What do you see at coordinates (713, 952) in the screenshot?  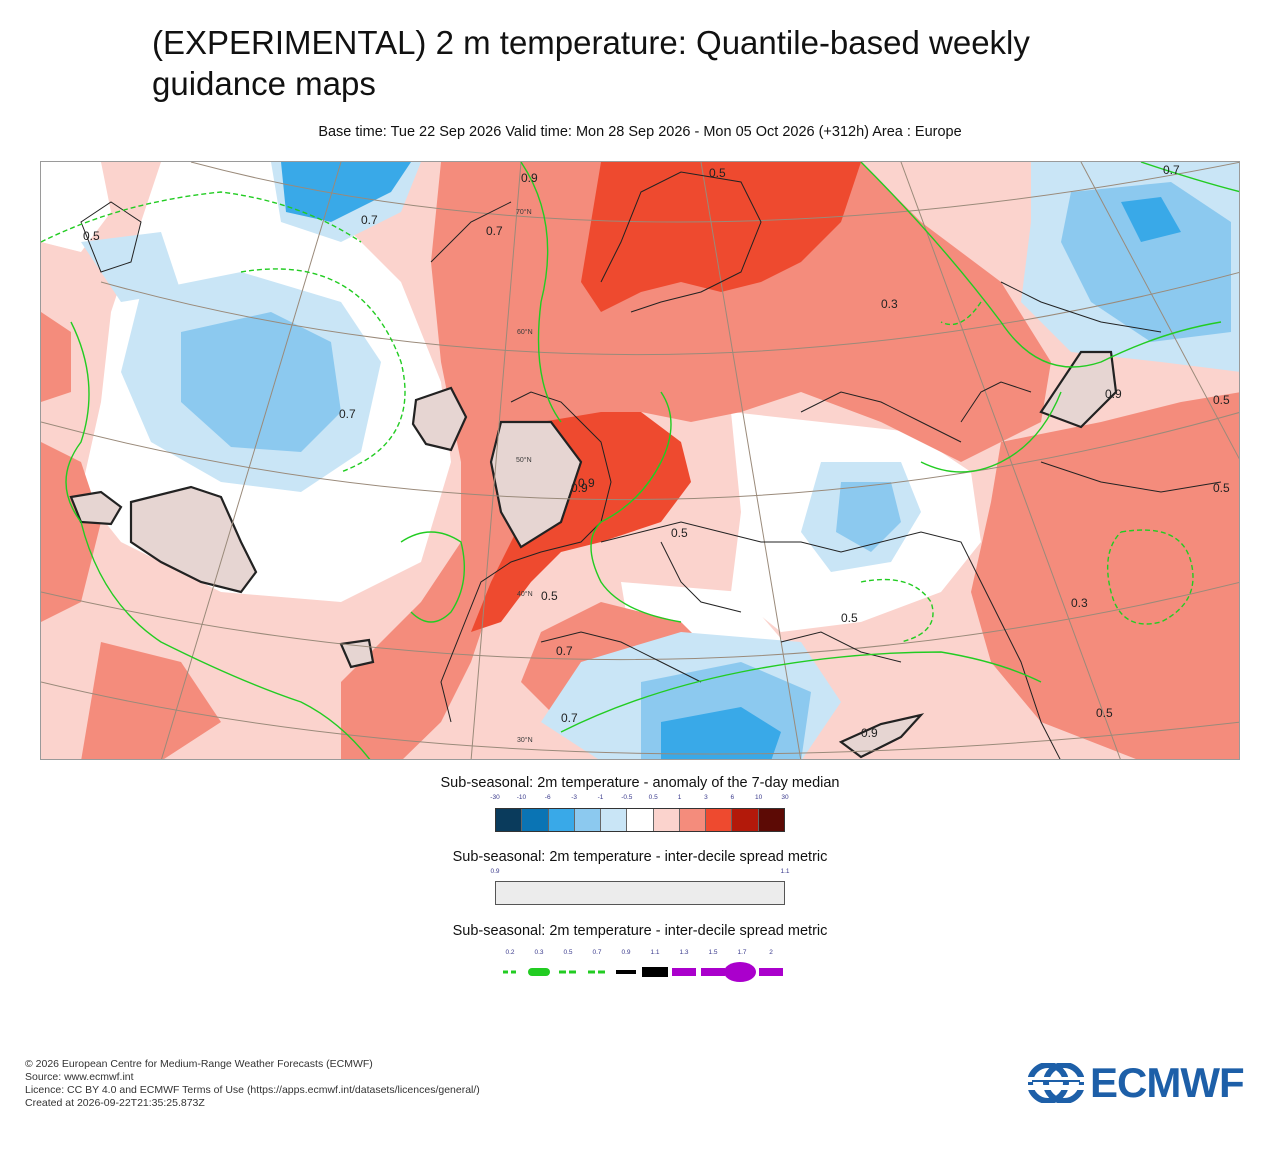 I see `line-tick: 1.5` at bounding box center [713, 952].